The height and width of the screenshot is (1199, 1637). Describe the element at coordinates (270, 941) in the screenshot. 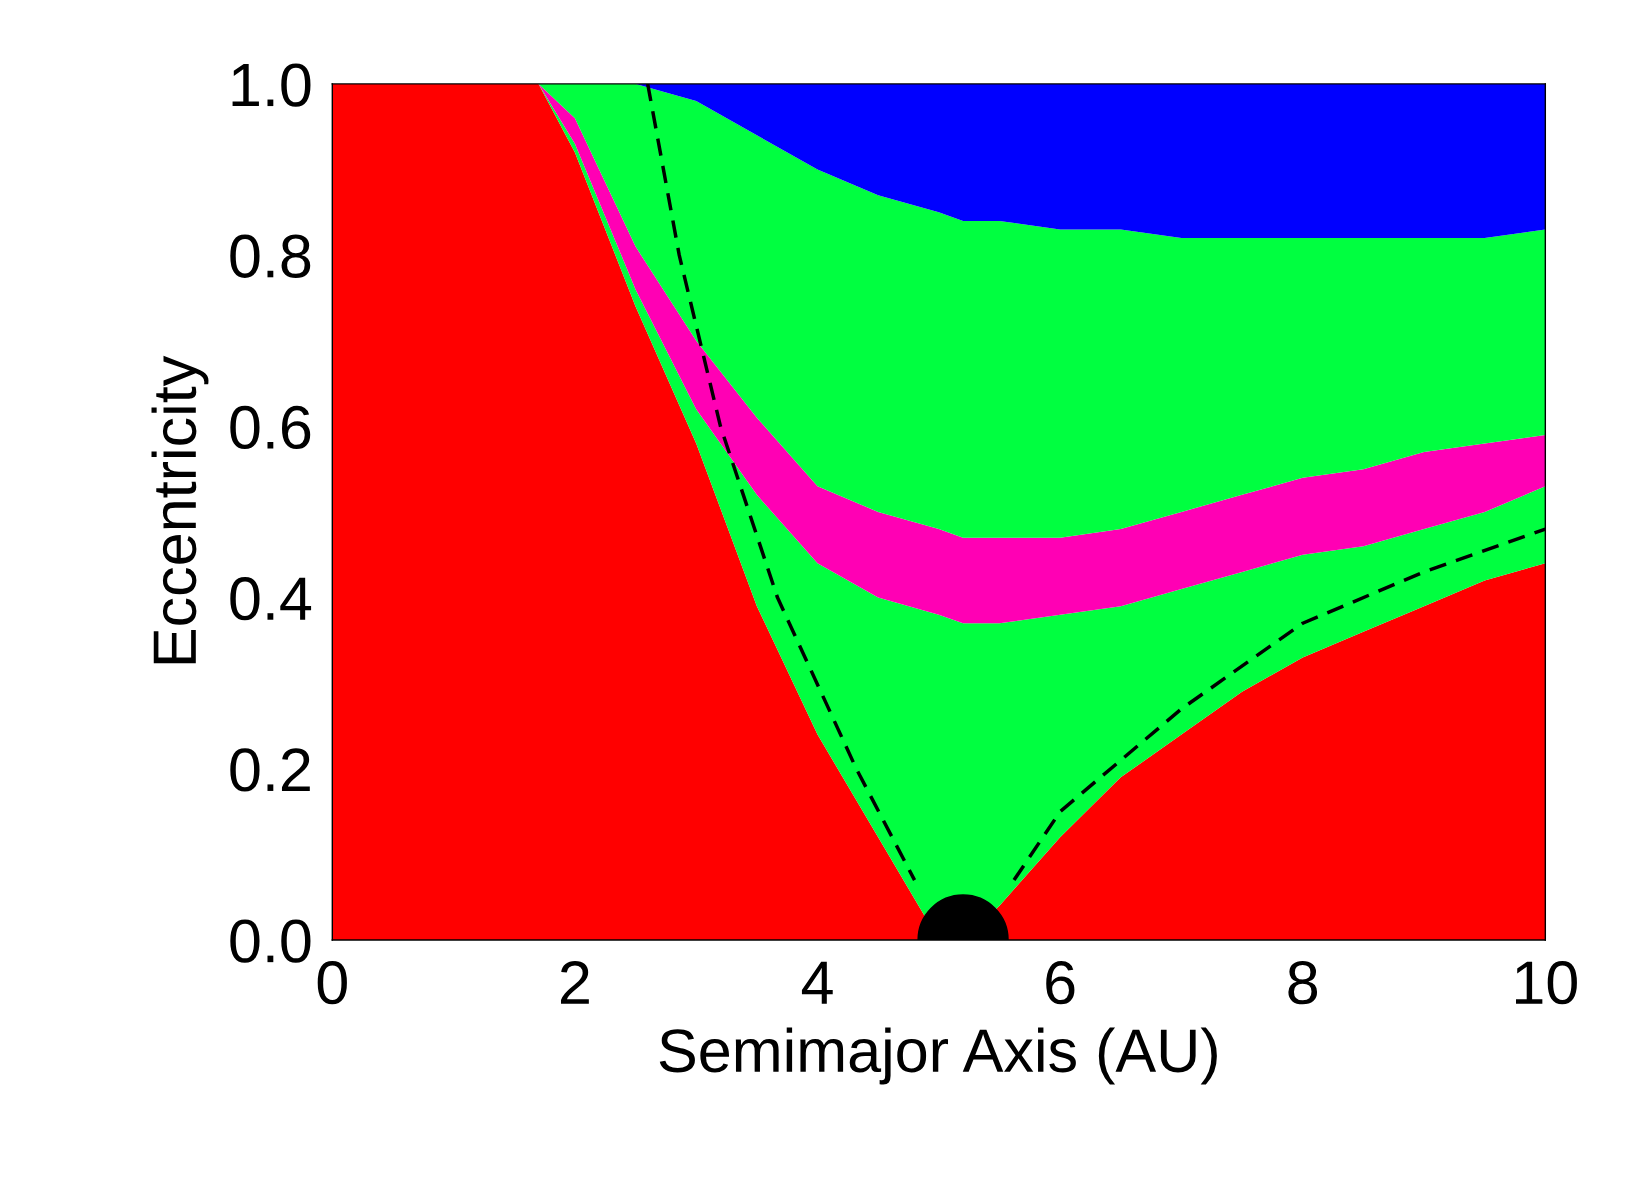

I see `y-tick-label: 0.0` at that location.